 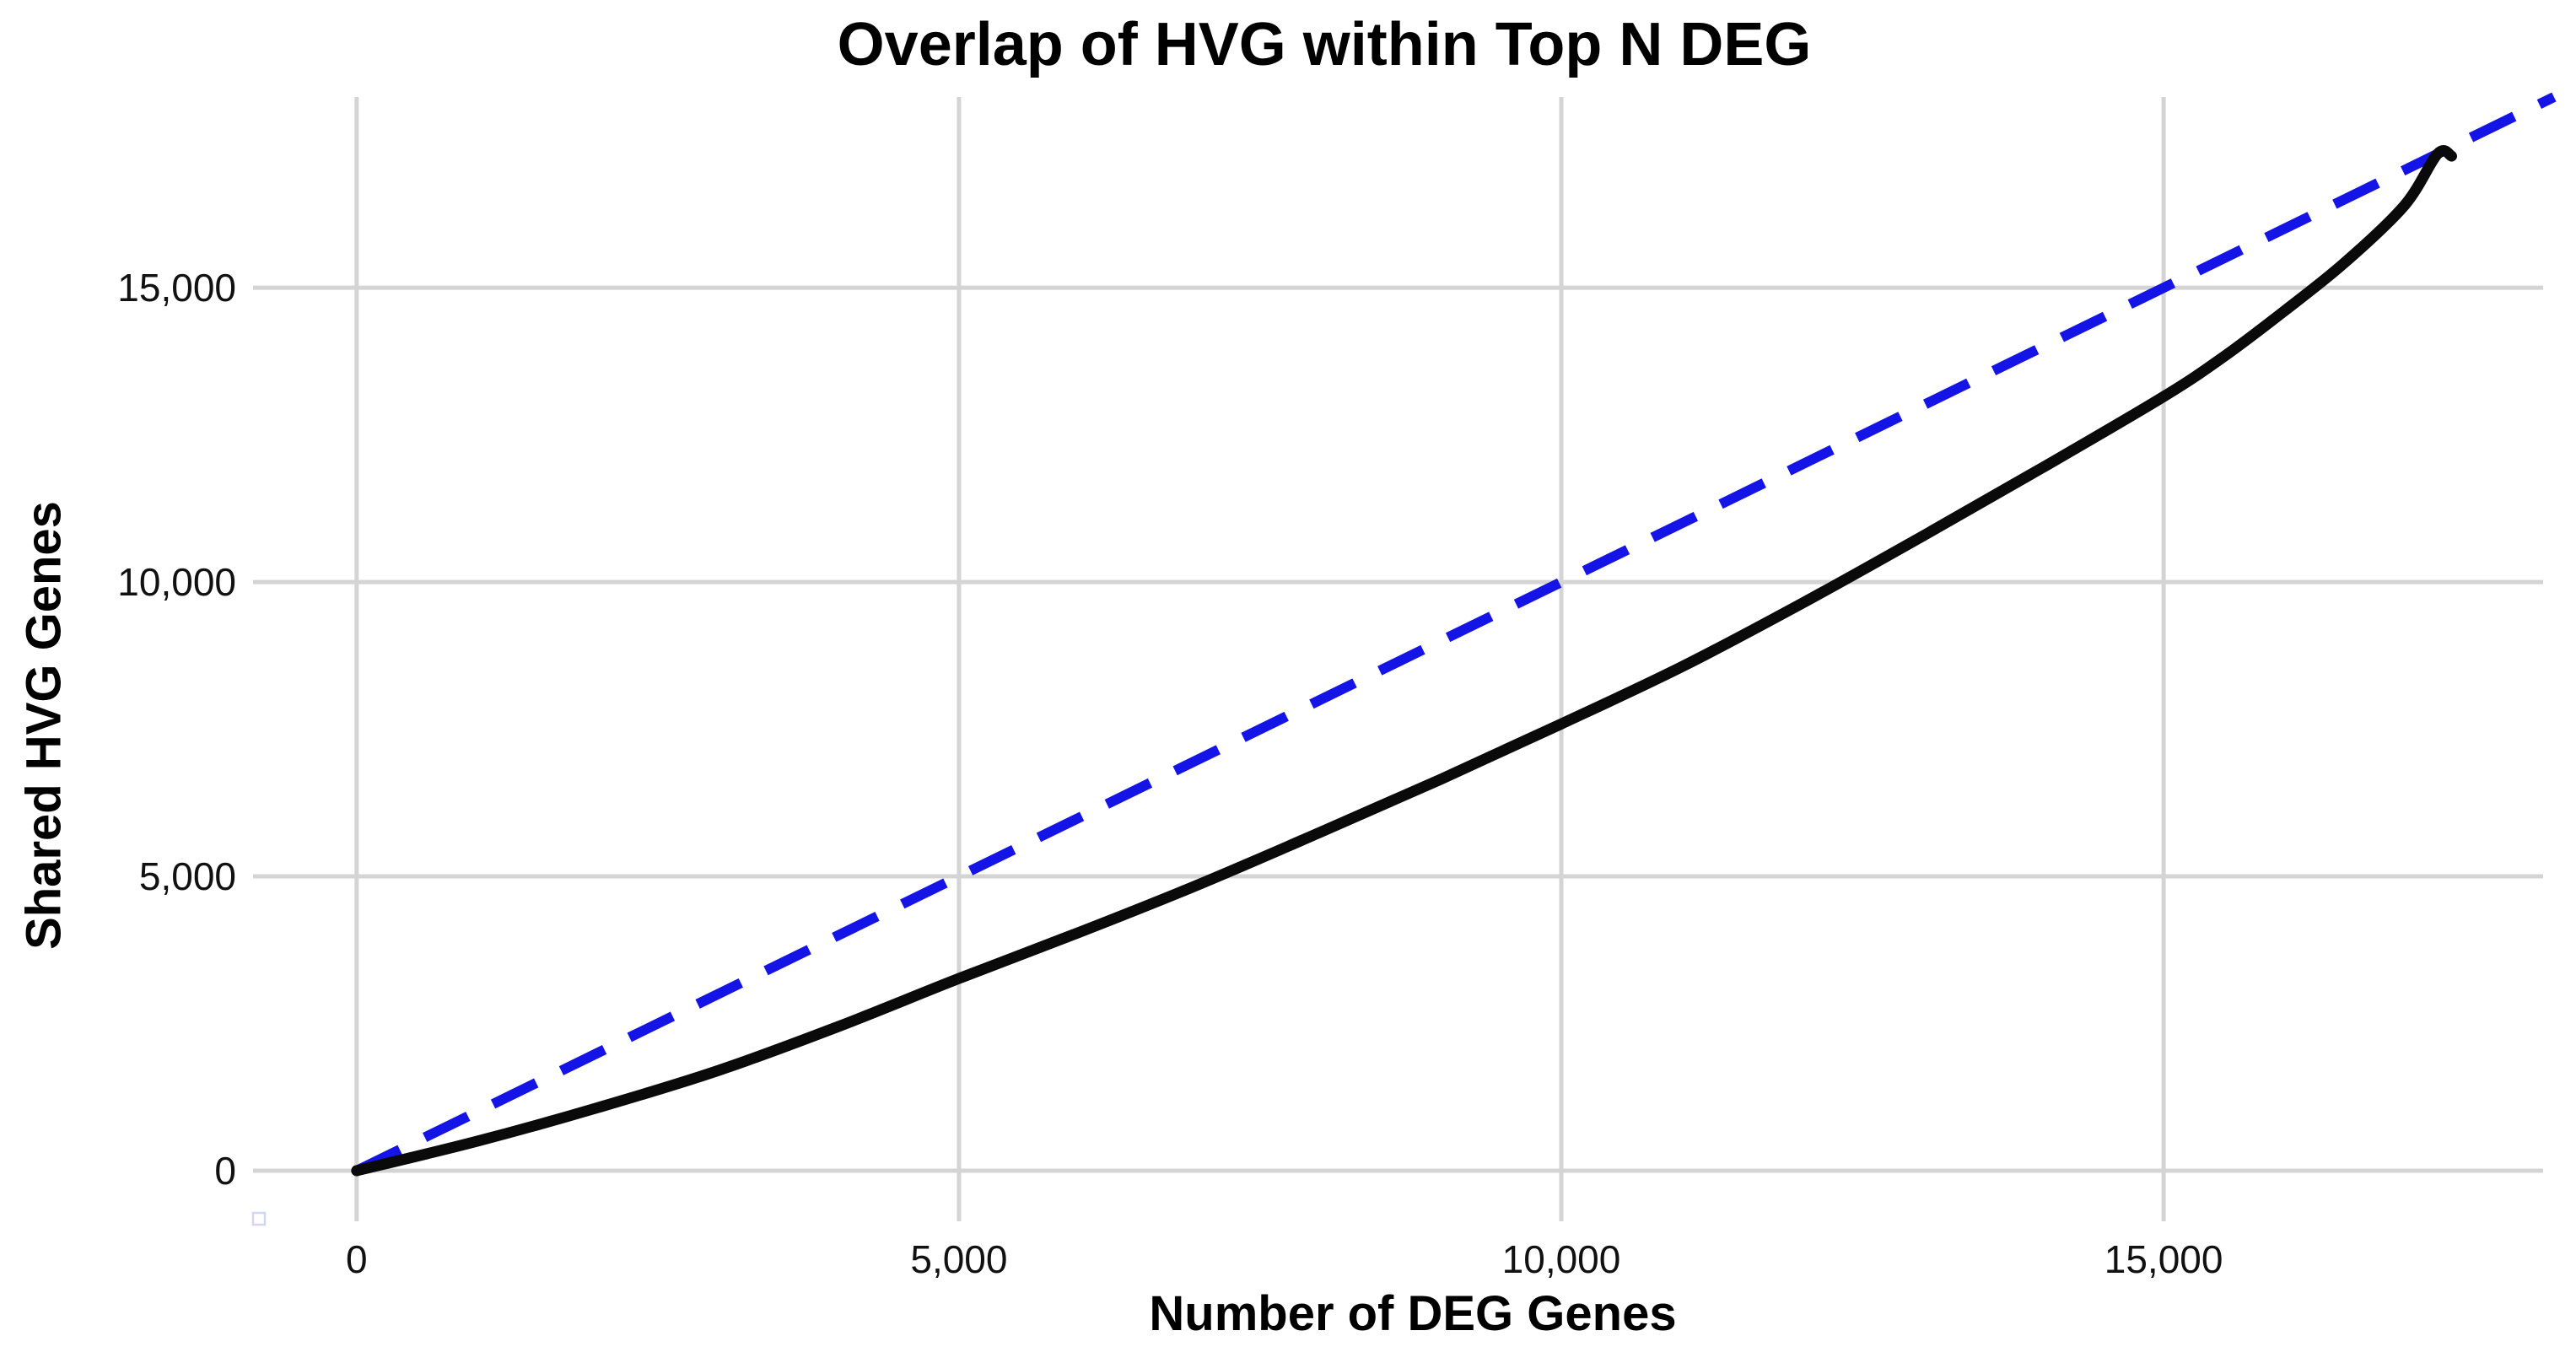 What do you see at coordinates (2163, 1259) in the screenshot?
I see `x-tick-label: 15,000` at bounding box center [2163, 1259].